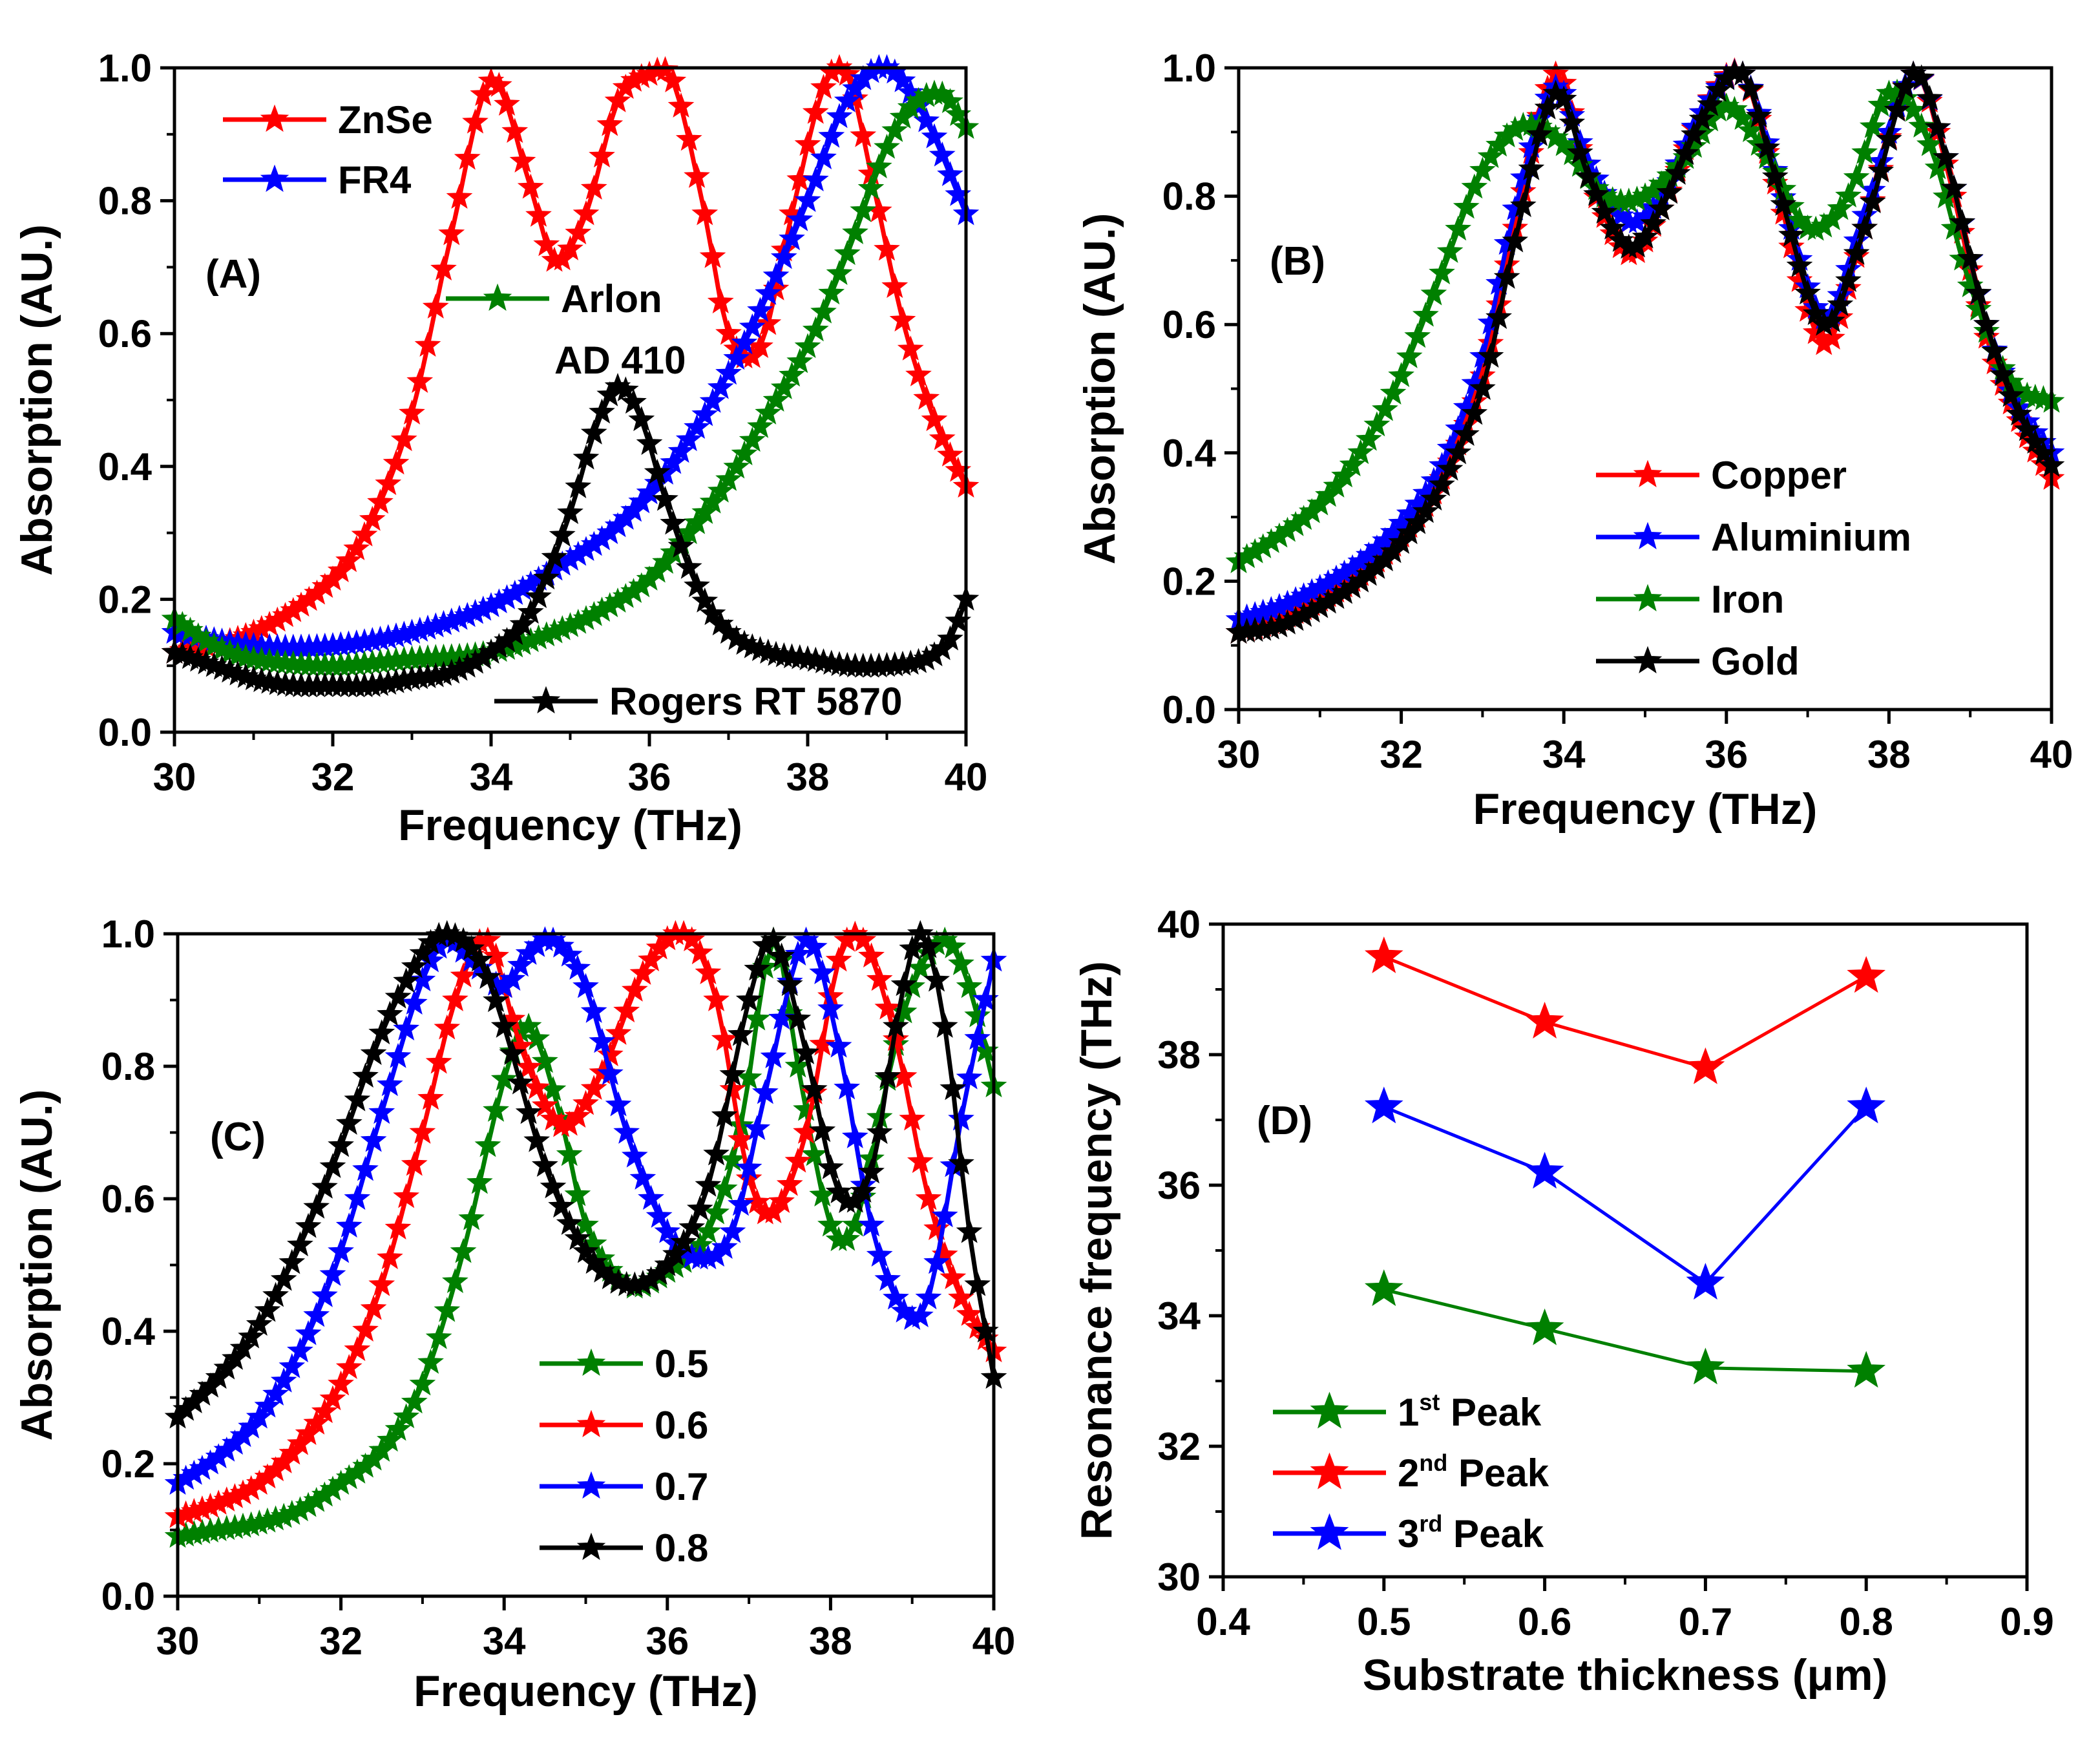 Image resolution: width=2100 pixels, height=1750 pixels. I want to click on legend-item: Gold, so click(1698, 661).